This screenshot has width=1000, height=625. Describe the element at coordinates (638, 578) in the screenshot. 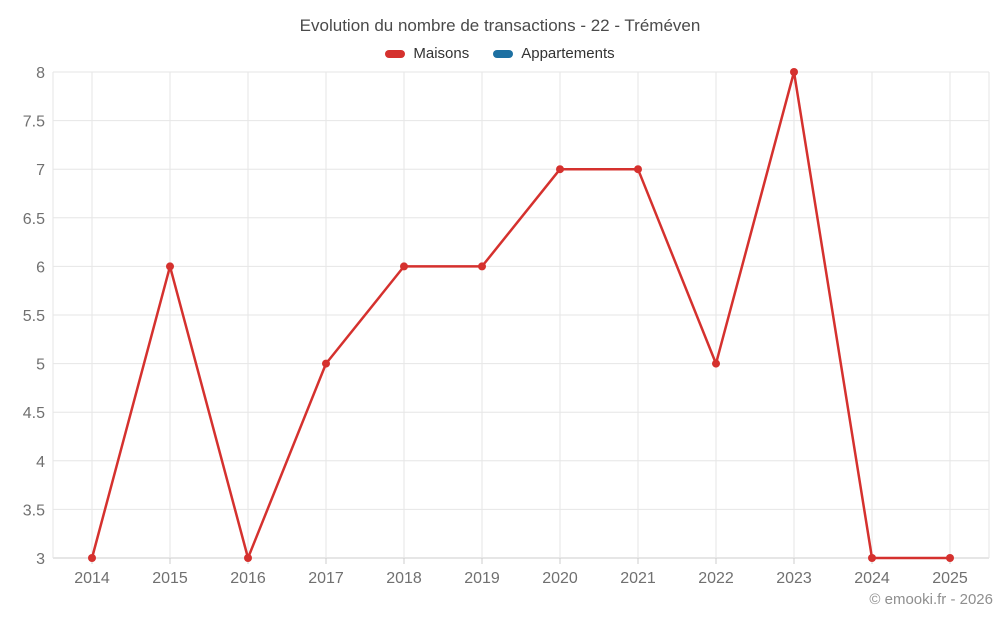

I see `x-tick-label: 2021` at that location.